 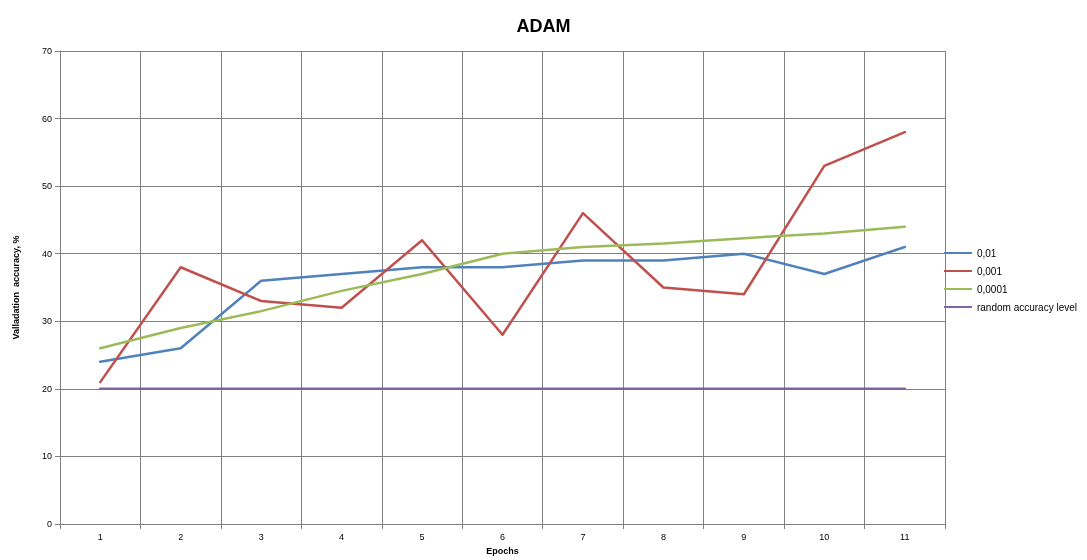 What do you see at coordinates (583, 536) in the screenshot?
I see `x-tick-label: 7` at bounding box center [583, 536].